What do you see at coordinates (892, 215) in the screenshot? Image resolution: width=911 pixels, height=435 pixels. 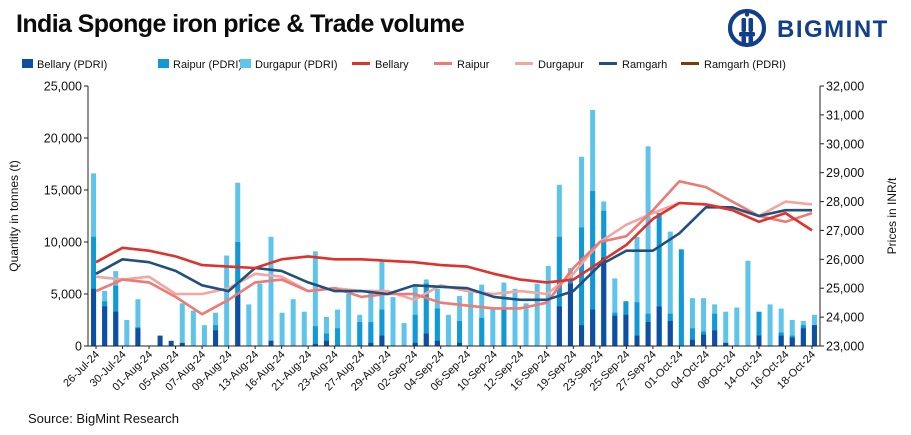 I see `right-axis-title: Prices in INR/t` at bounding box center [892, 215].